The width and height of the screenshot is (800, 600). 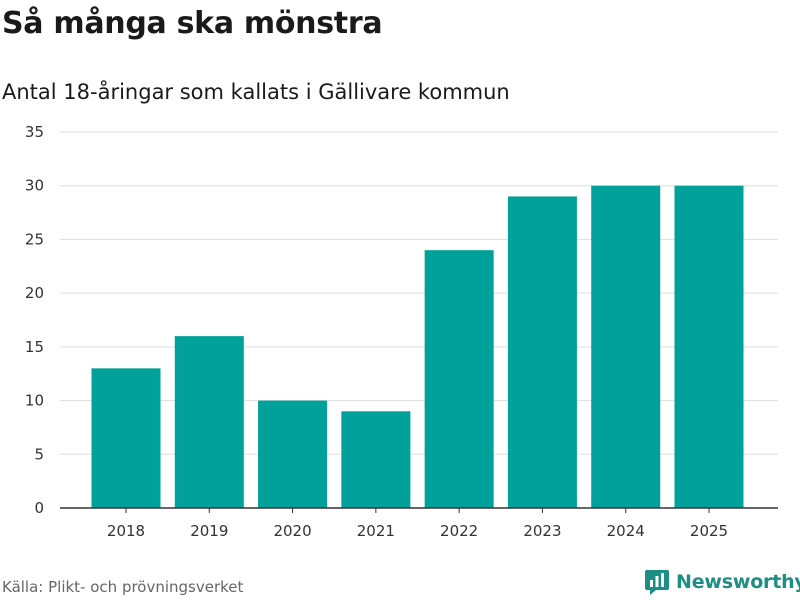 I want to click on y-tick-label: 25, so click(x=34, y=239).